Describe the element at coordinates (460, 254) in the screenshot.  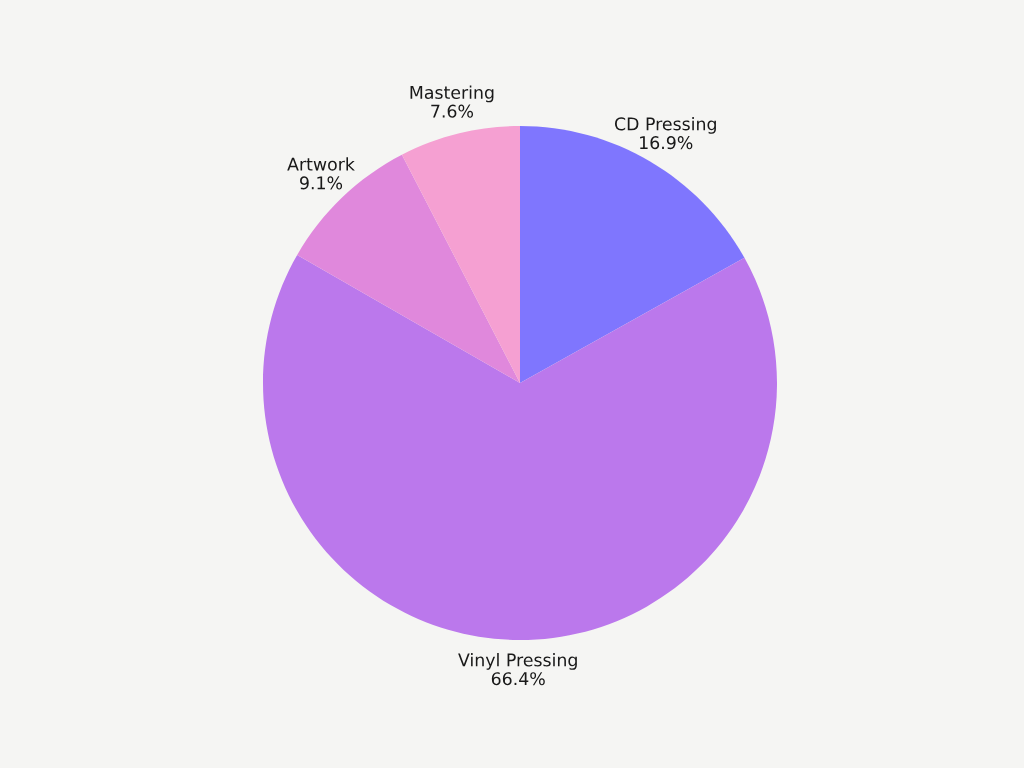
I see `pie-slice` at that location.